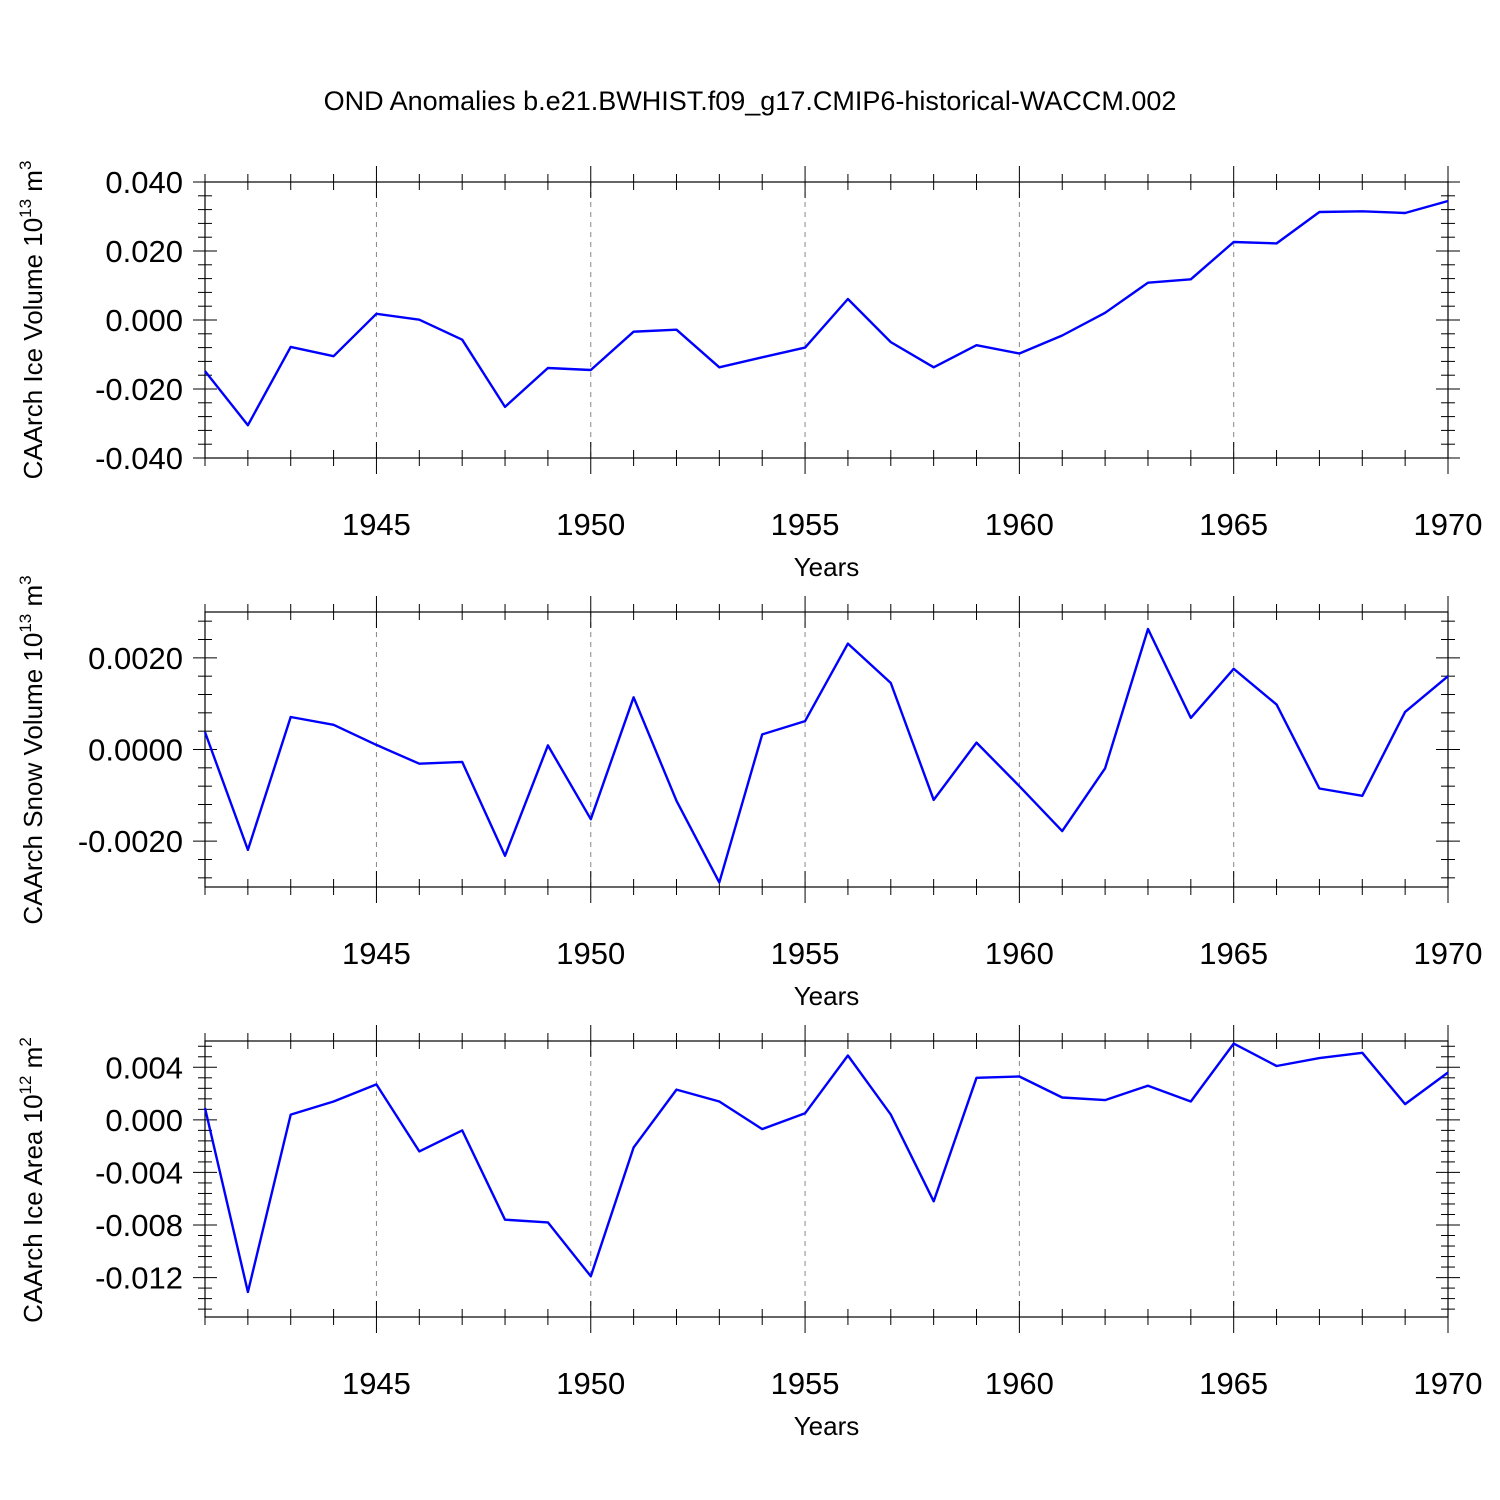  Describe the element at coordinates (130, 841) in the screenshot. I see `y-tick-label: -0.0020` at that location.